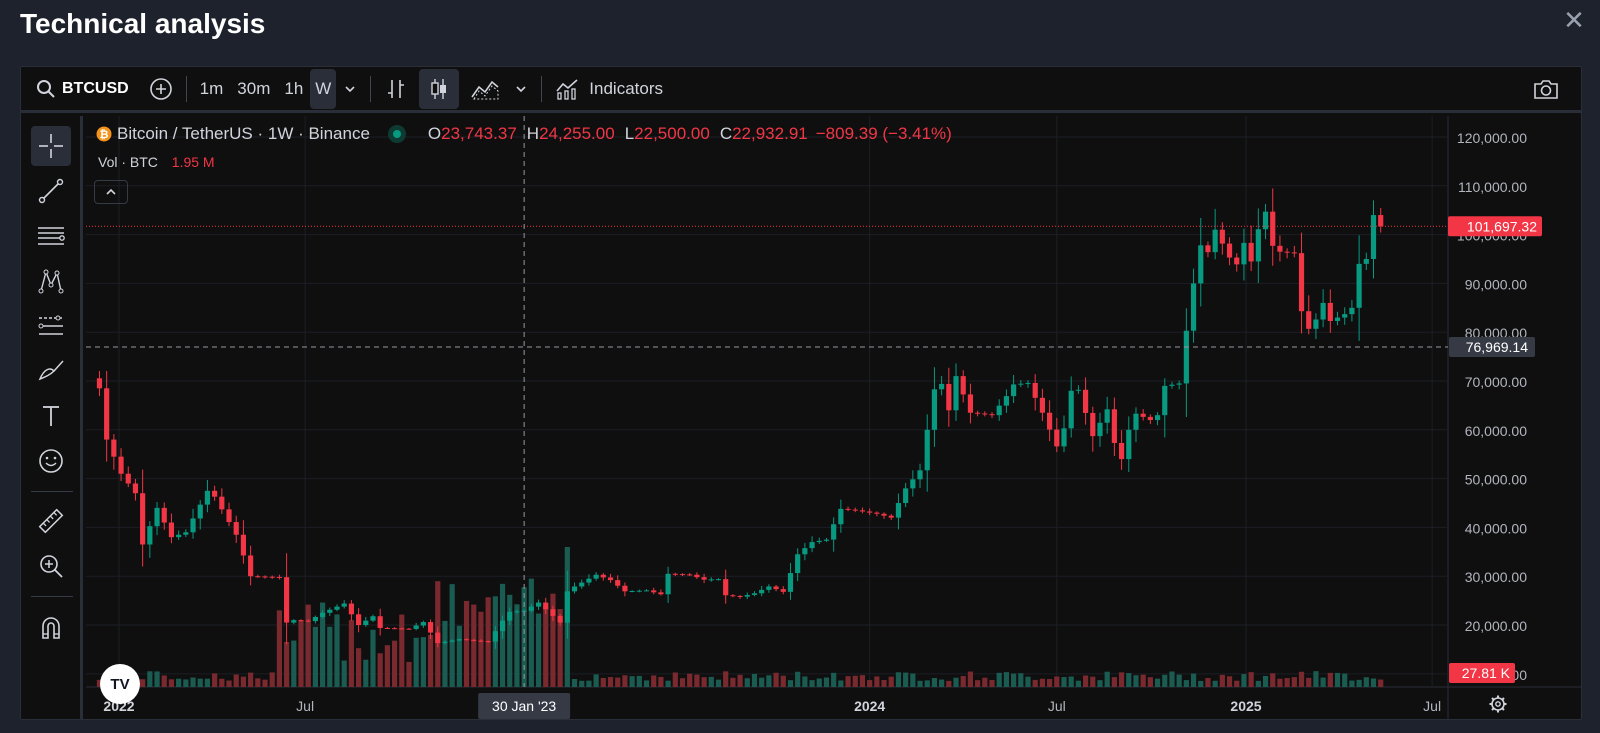 The image size is (1600, 733). I want to click on crosshair-tool, so click(51, 146).